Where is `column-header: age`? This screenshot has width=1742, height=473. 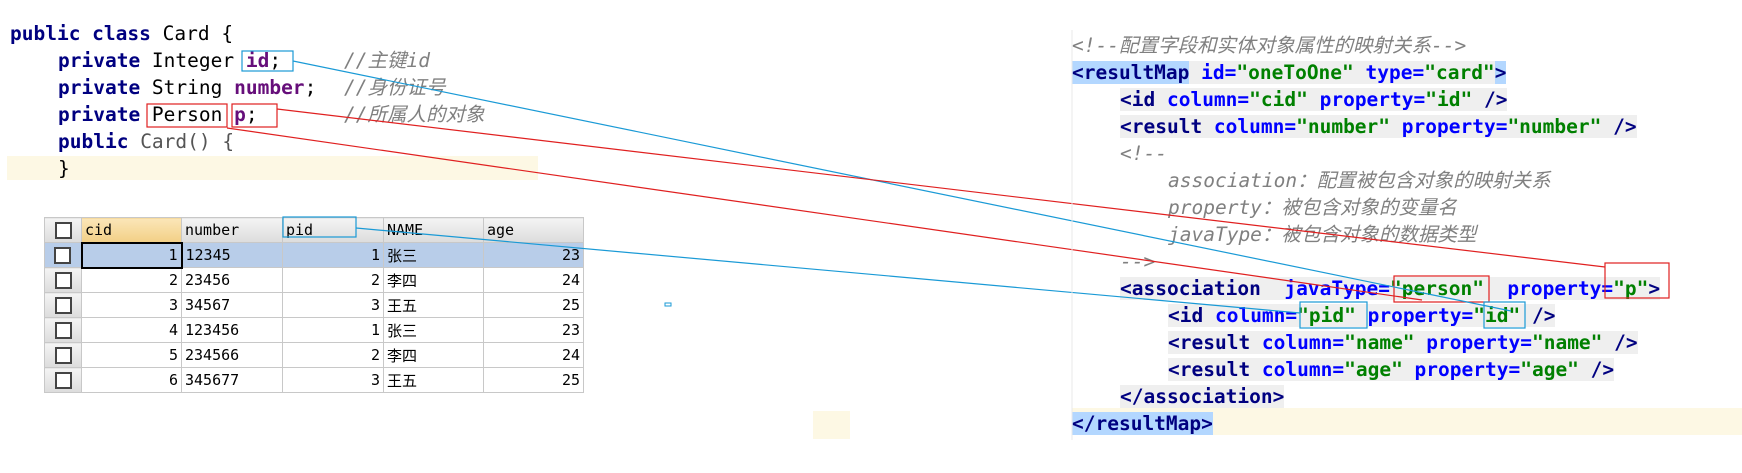 column-header: age is located at coordinates (533, 230).